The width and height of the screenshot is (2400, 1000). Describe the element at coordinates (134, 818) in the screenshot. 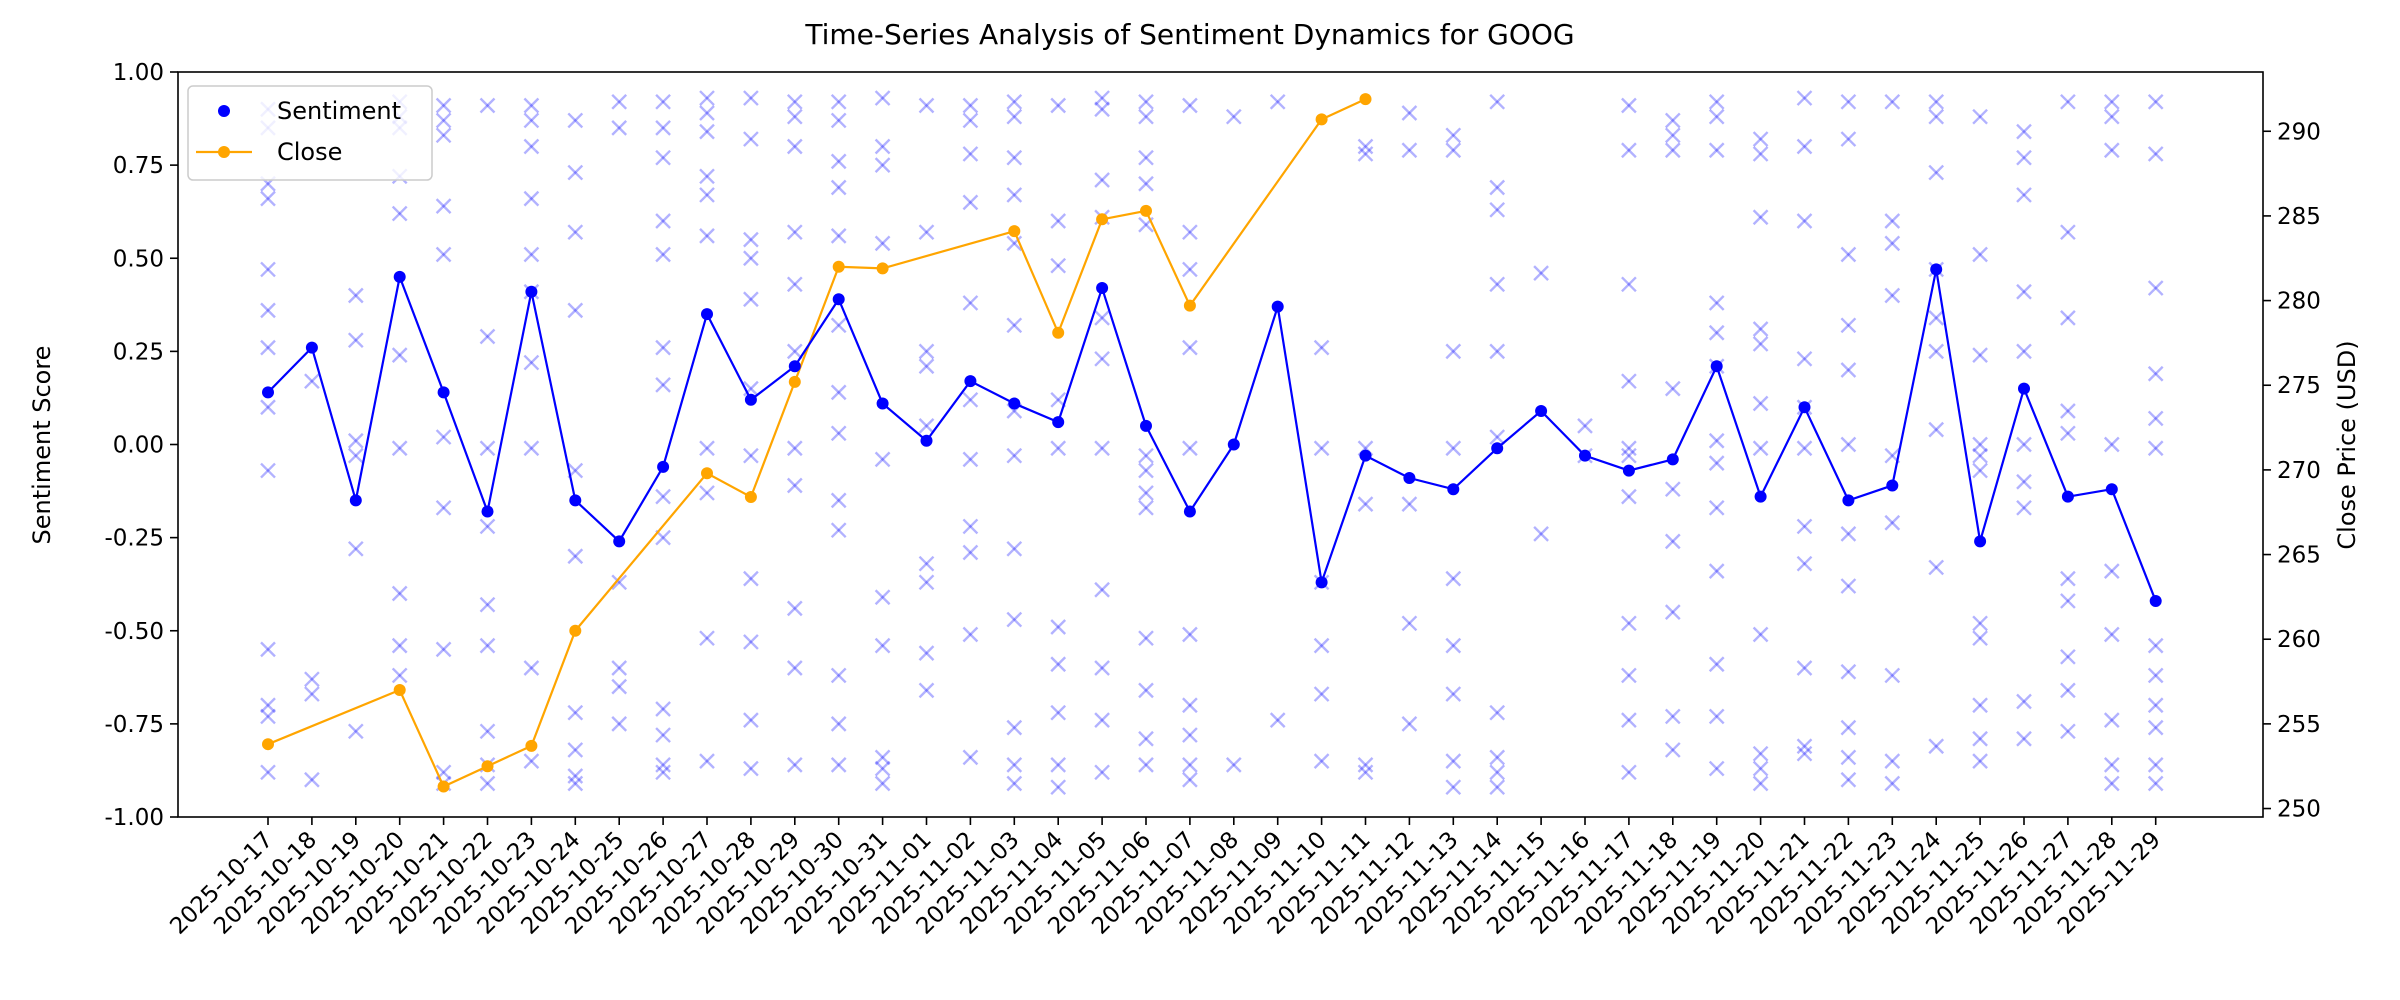

I see `y-tick-label: -1.00` at that location.